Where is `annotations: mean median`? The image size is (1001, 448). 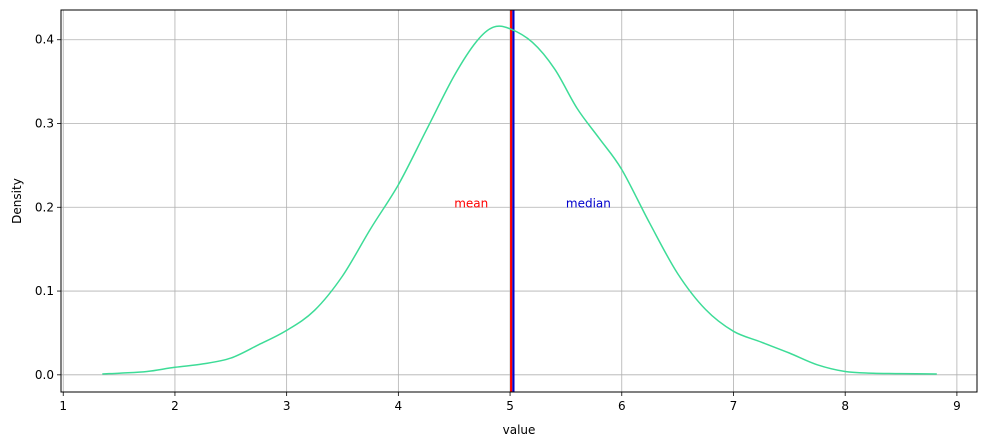 annotations: mean median is located at coordinates (532, 203).